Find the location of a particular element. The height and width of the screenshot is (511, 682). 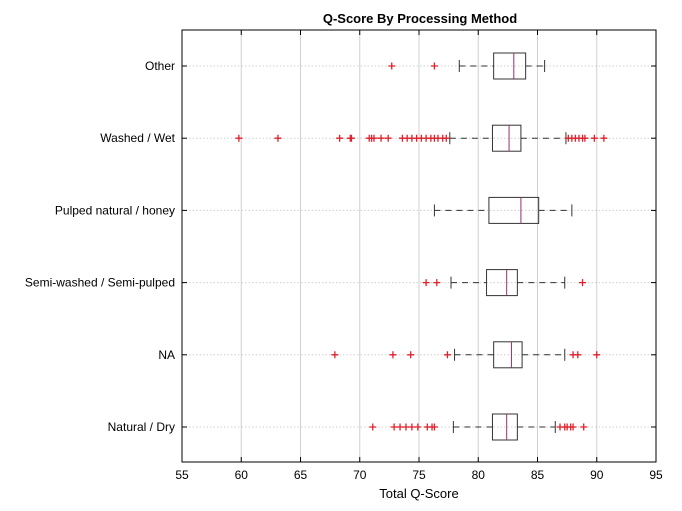

x-tick-label: 75 is located at coordinates (419, 475).